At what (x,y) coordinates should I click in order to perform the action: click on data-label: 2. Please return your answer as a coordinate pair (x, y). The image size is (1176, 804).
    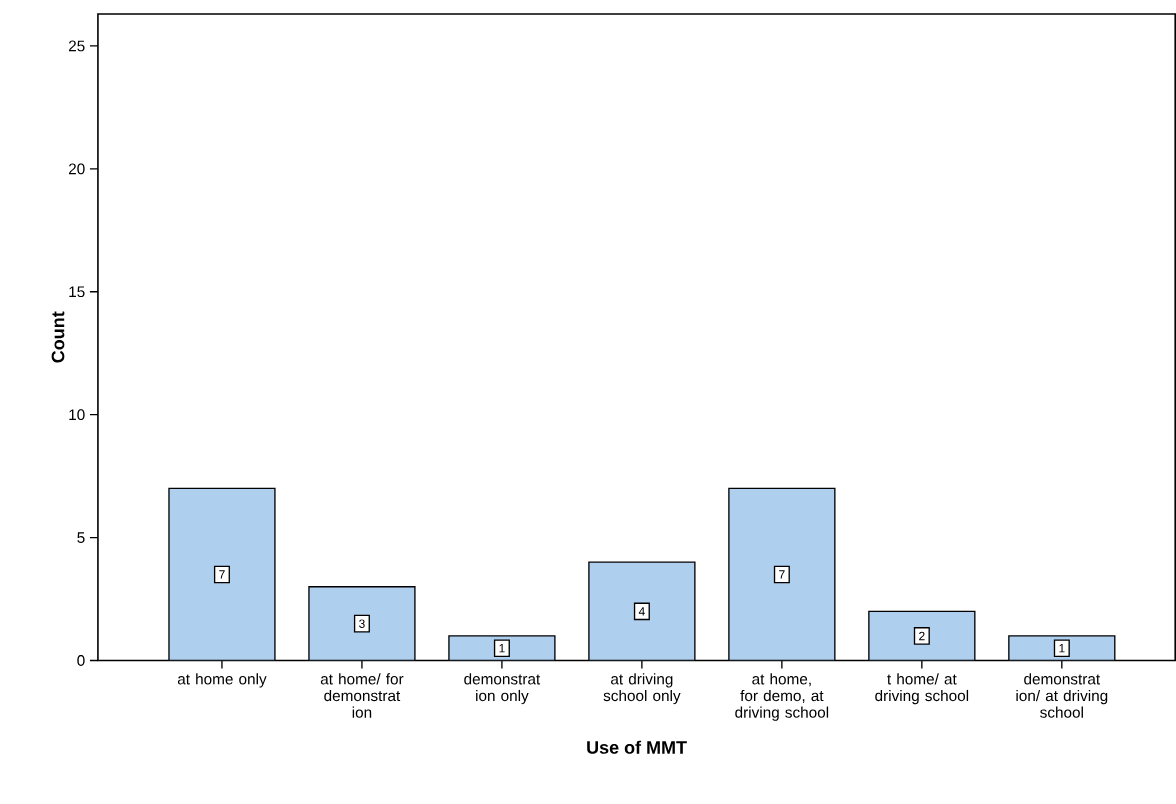
    Looking at the image, I should click on (922, 635).